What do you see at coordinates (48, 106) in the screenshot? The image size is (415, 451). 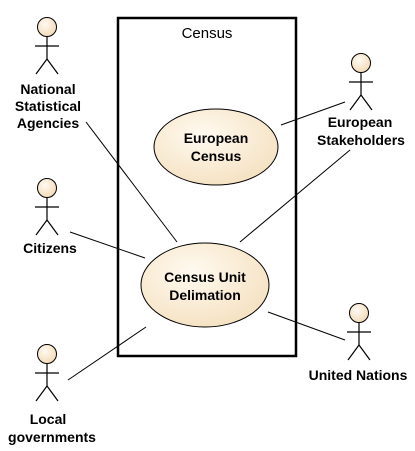 I see `actor-label-line2: Statistical` at bounding box center [48, 106].